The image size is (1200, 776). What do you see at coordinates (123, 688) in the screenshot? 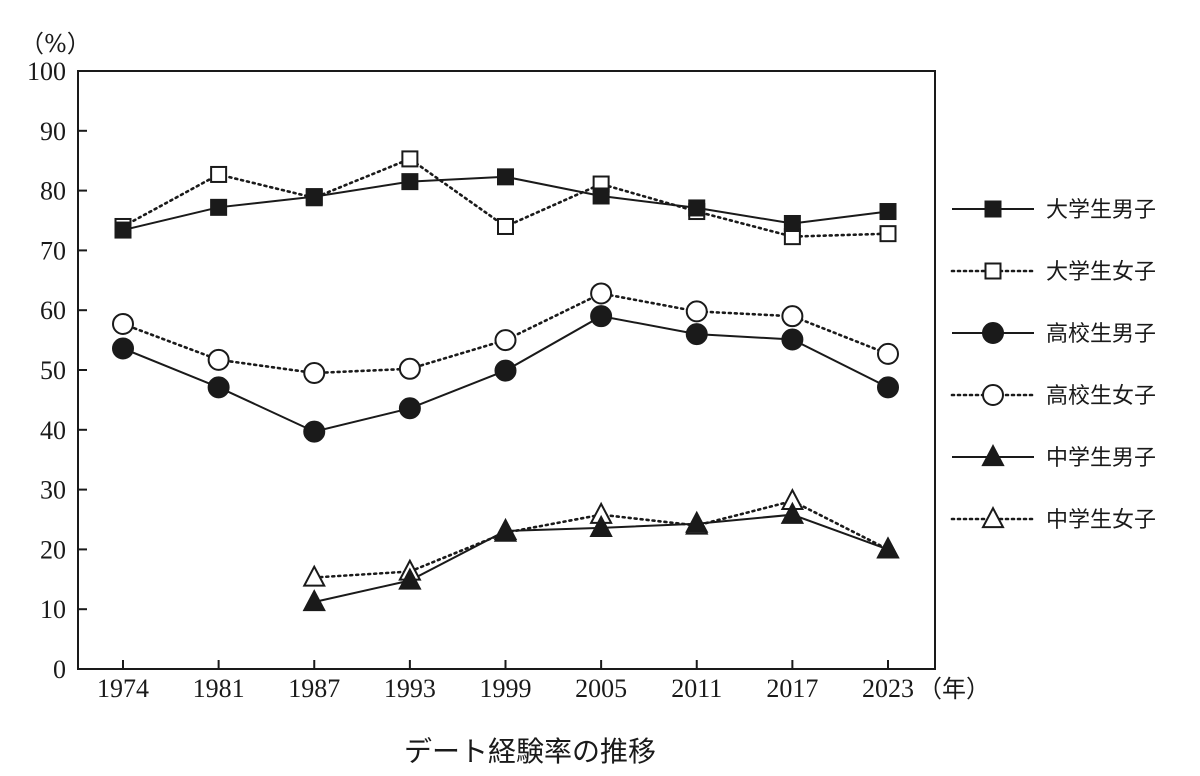
I see `x-tick-label: 1974` at bounding box center [123, 688].